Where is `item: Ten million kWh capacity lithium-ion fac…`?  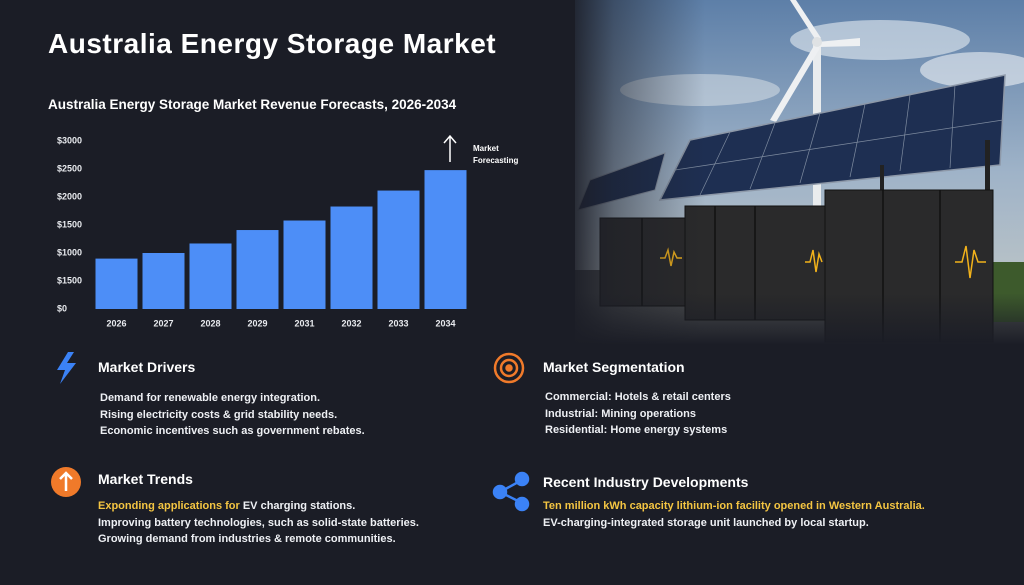
item: Ten million kWh capacity lithium-ion fac… is located at coordinates (734, 506).